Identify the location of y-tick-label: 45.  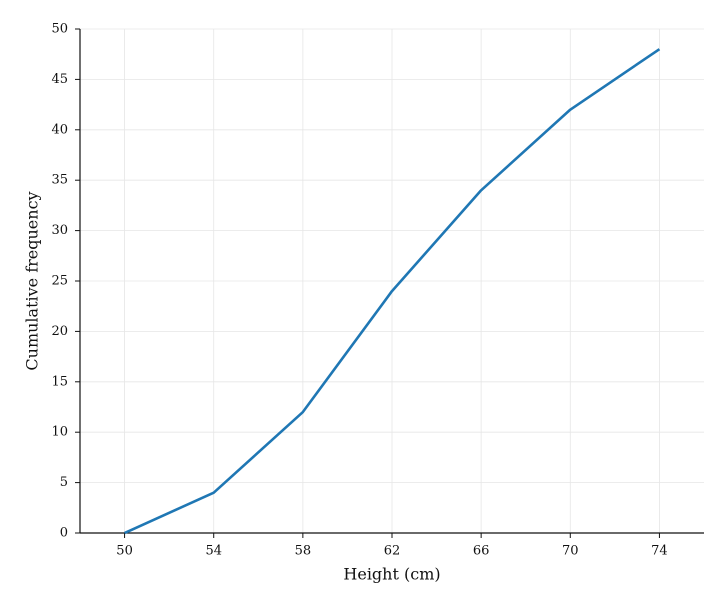
(59, 79).